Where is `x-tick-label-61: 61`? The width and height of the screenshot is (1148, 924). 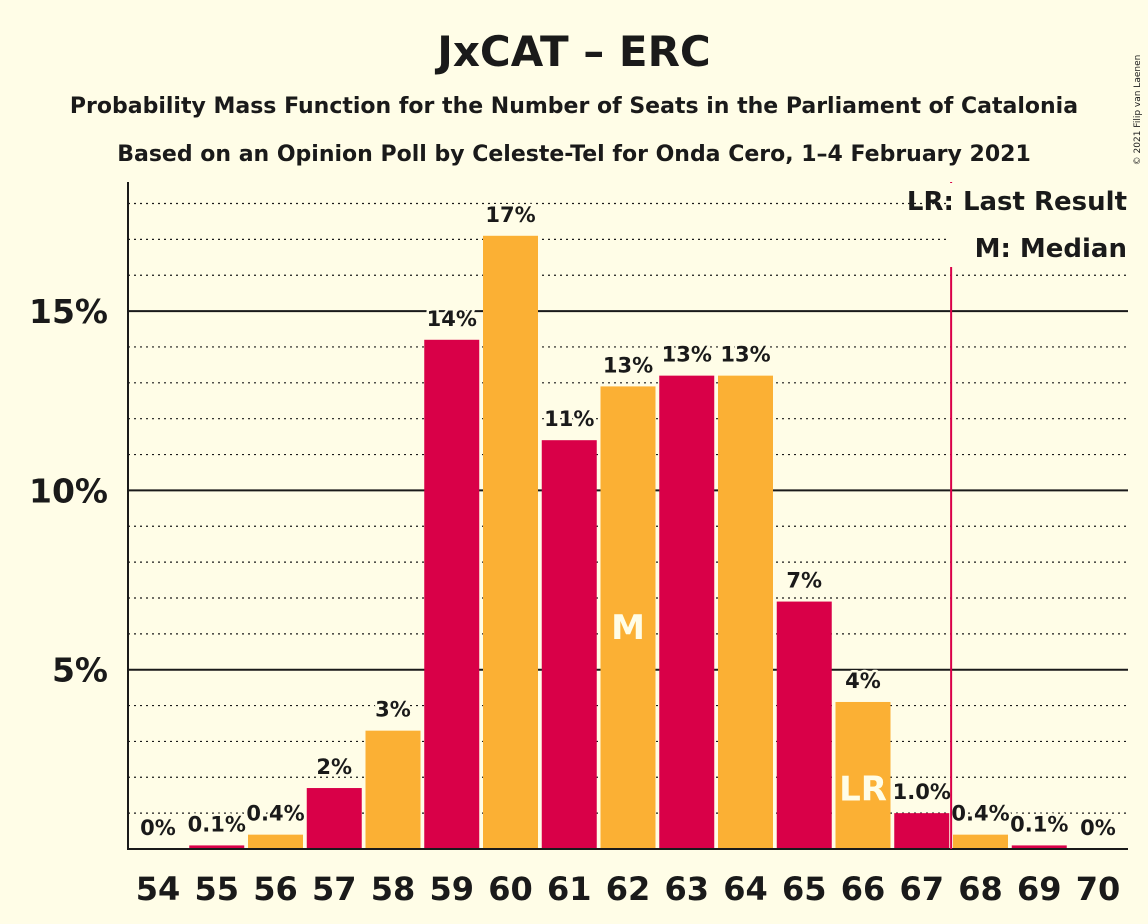
x-tick-label-61: 61 is located at coordinates (569, 889).